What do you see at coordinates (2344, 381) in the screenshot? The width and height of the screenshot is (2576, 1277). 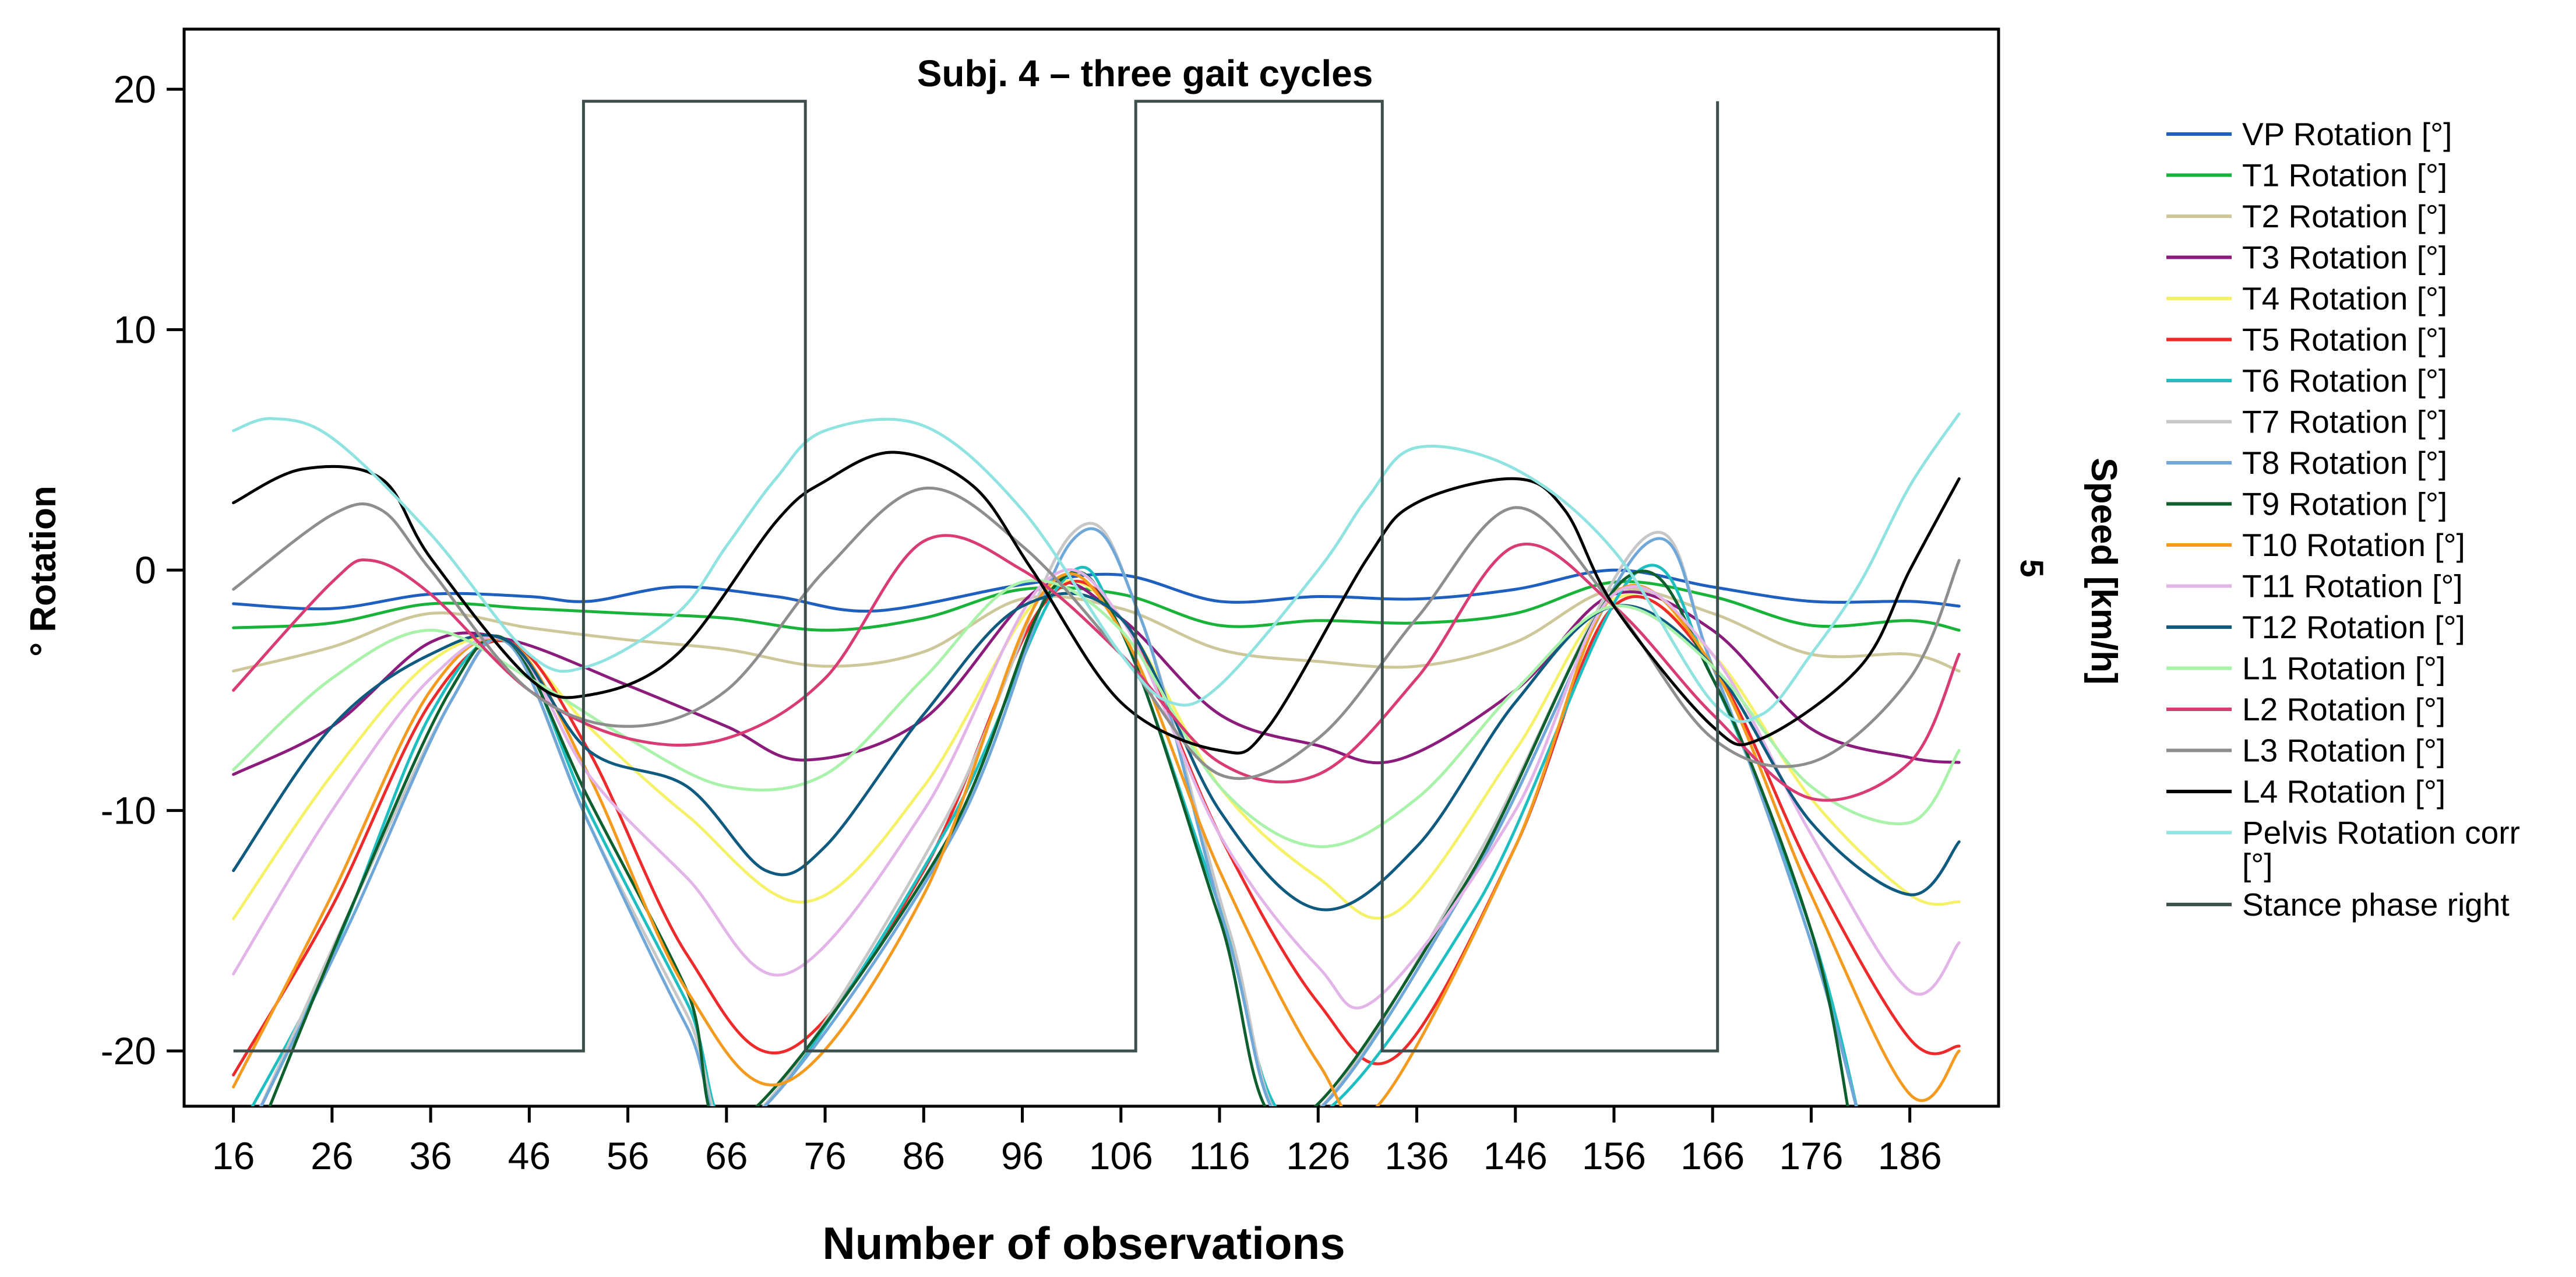 I see `legend-label-t6-rotation: T6 Rotation [°]` at bounding box center [2344, 381].